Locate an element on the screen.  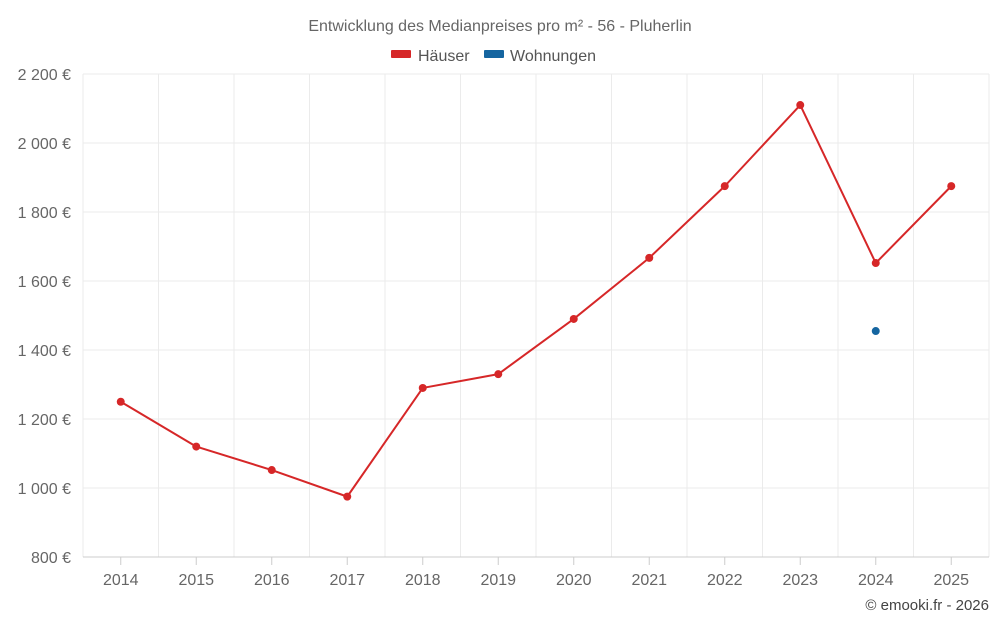
y-tick-label: 1 200 € is located at coordinates (44, 420).